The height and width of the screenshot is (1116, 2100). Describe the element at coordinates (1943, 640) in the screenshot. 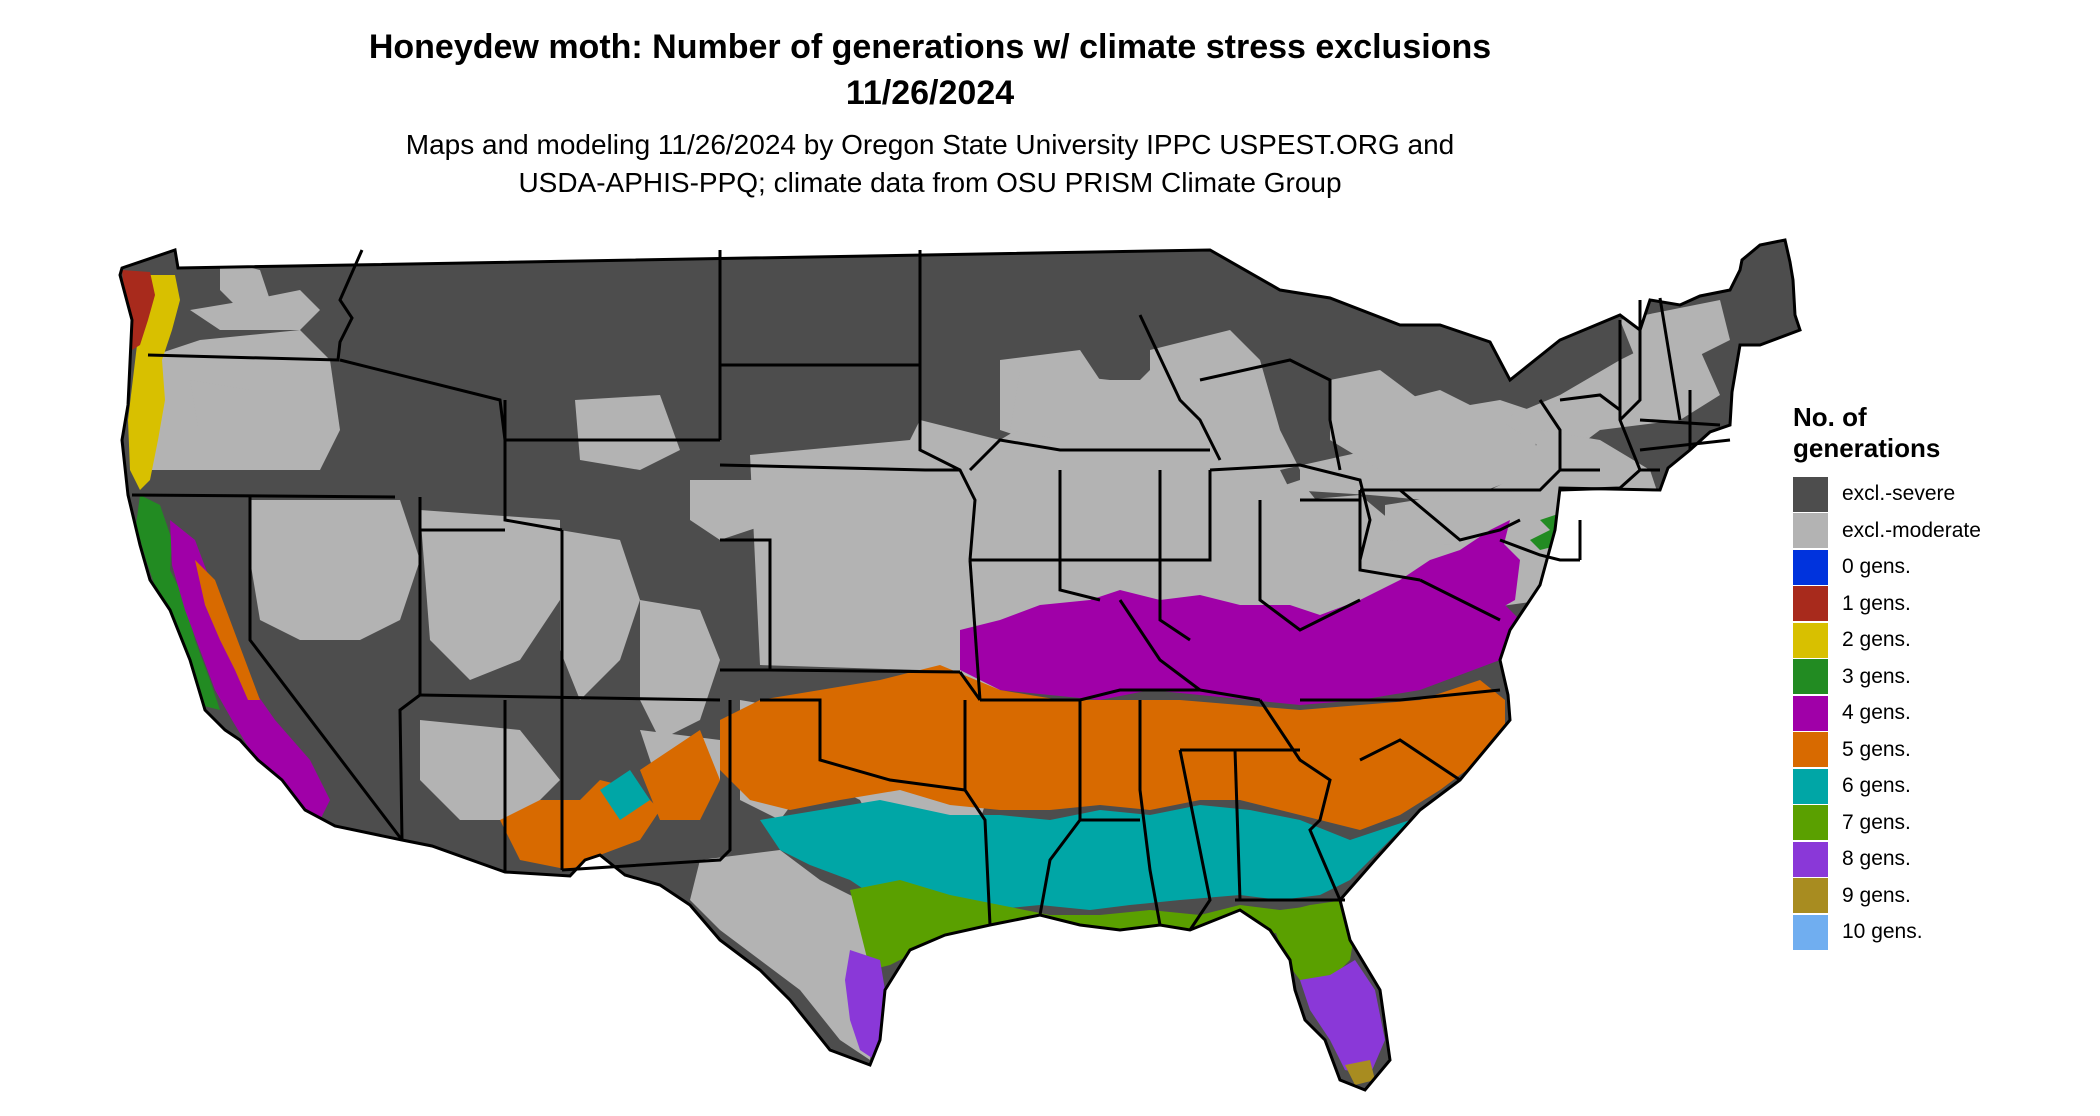

I see `legend-item: 2 gens.` at that location.